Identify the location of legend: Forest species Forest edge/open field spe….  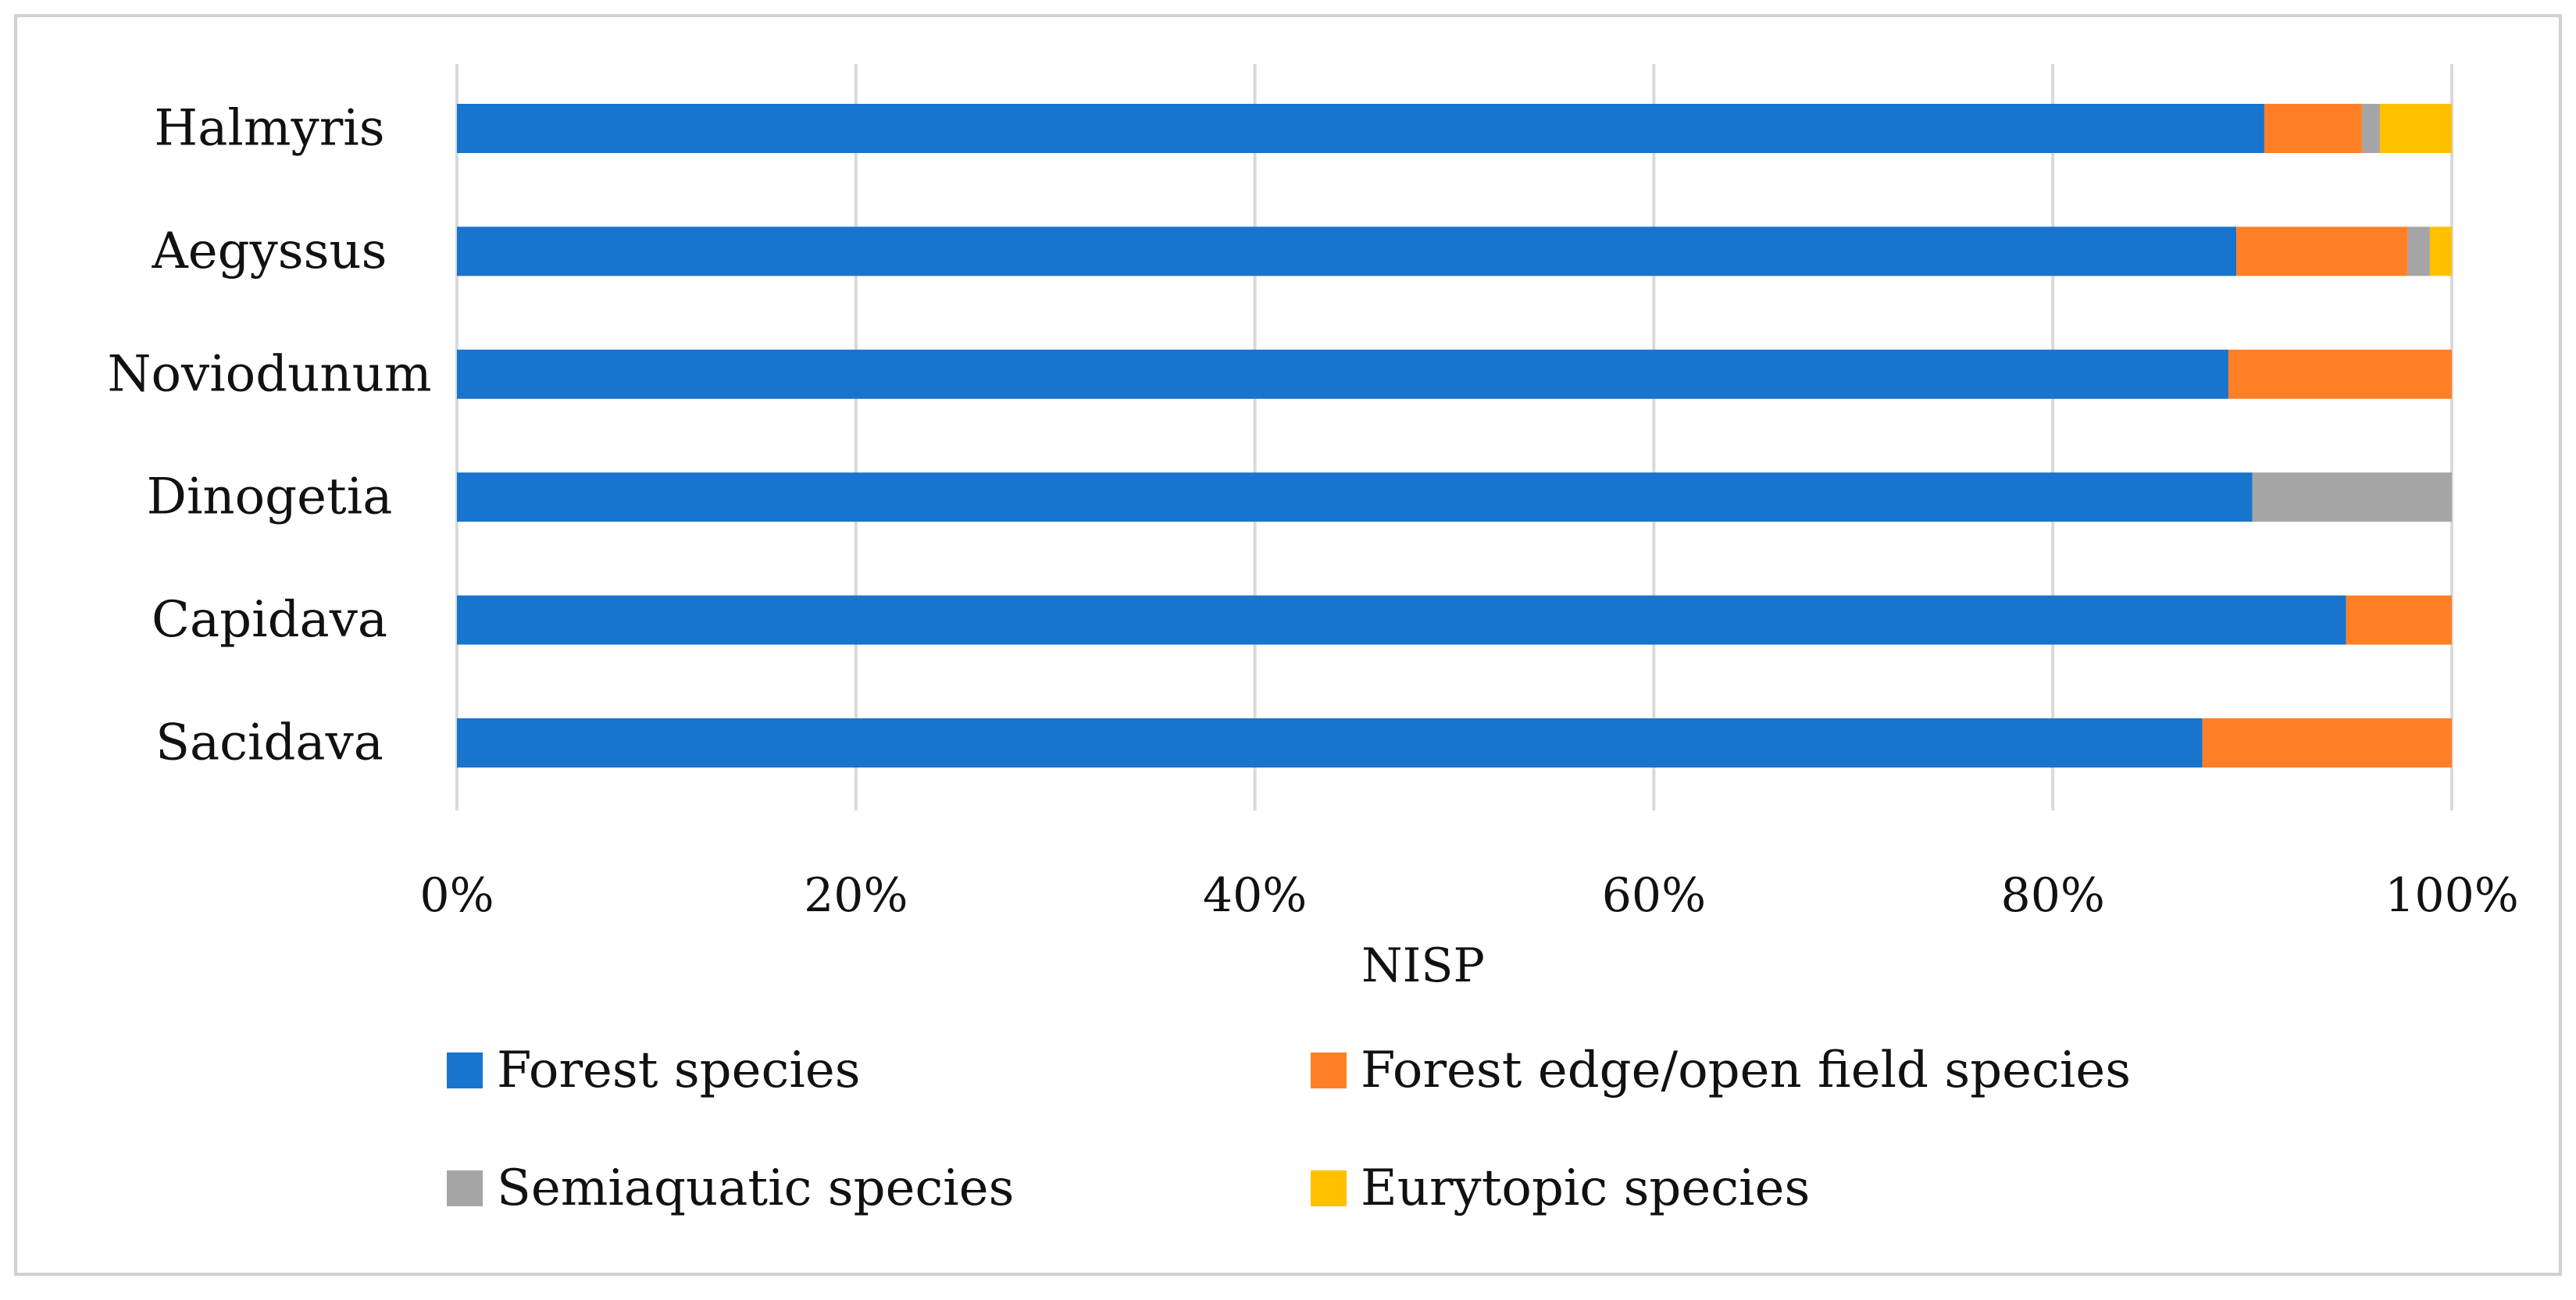
(1289, 1129).